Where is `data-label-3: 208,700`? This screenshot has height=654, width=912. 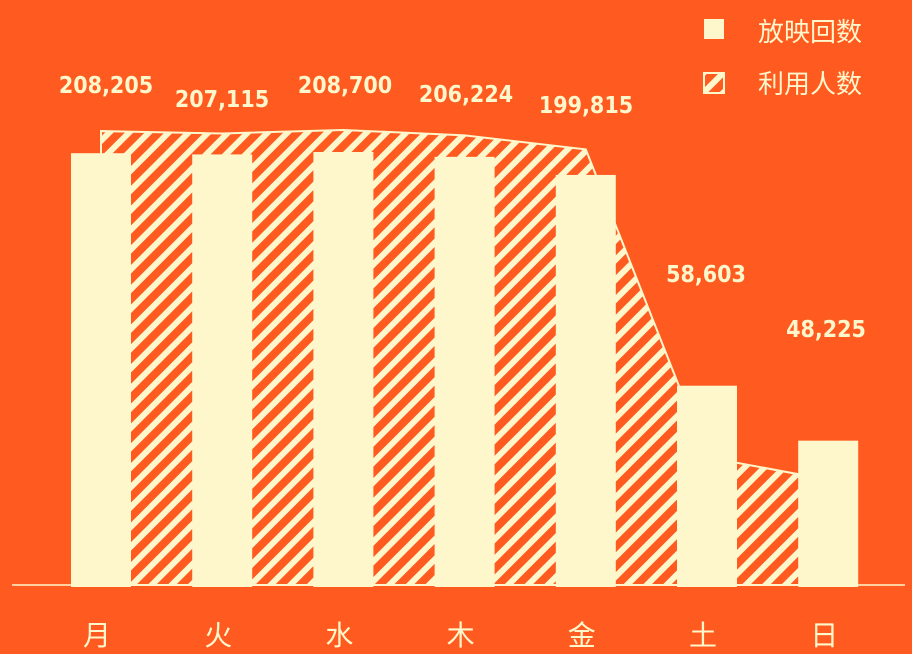 data-label-3: 208,700 is located at coordinates (345, 86).